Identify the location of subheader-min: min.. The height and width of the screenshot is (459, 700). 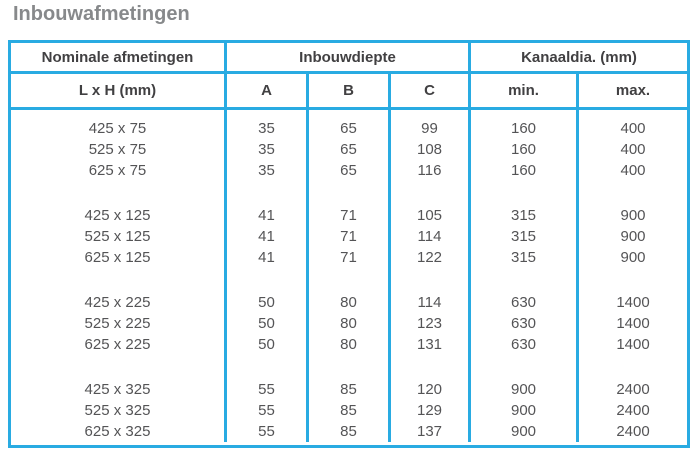
(522, 92).